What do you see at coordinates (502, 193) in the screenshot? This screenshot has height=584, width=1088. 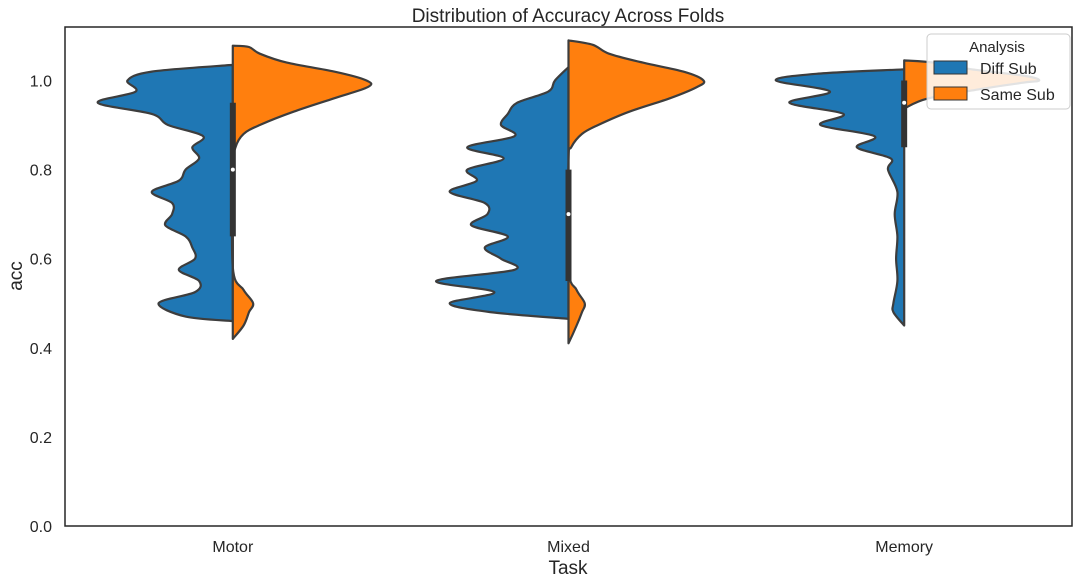 I see `violin-diff-sub-mixed` at bounding box center [502, 193].